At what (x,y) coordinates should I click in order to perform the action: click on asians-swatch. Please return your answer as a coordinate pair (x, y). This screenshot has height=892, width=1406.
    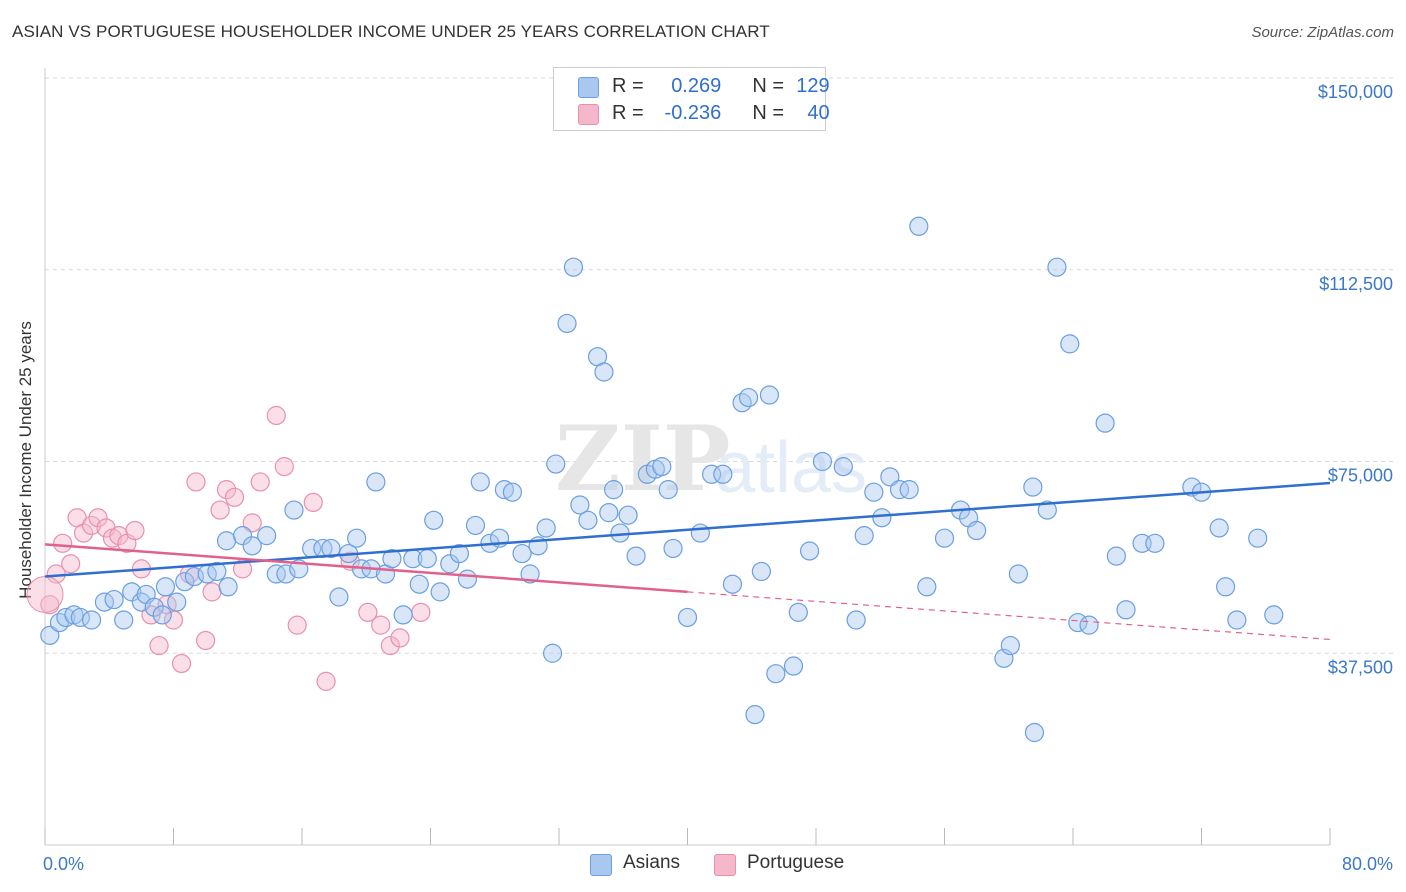
    Looking at the image, I should click on (588, 87).